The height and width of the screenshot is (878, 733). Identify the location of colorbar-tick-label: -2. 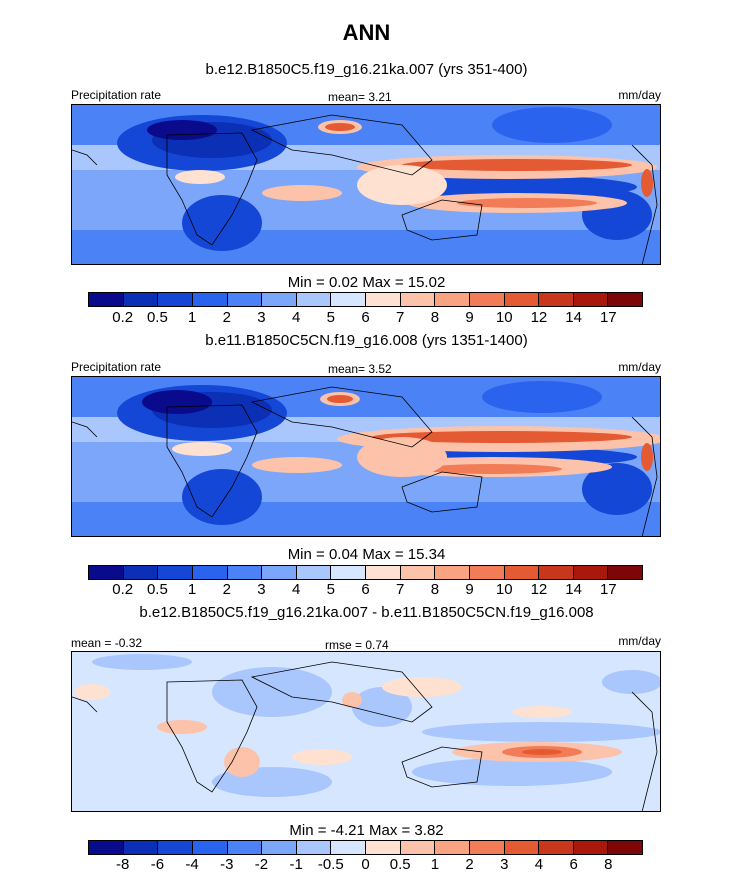
(261, 864).